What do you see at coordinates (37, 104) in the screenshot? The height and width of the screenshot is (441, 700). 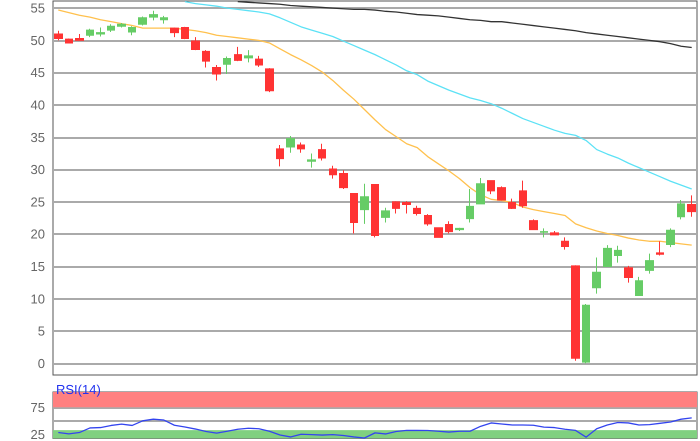 I see `y-tick-label: 40` at bounding box center [37, 104].